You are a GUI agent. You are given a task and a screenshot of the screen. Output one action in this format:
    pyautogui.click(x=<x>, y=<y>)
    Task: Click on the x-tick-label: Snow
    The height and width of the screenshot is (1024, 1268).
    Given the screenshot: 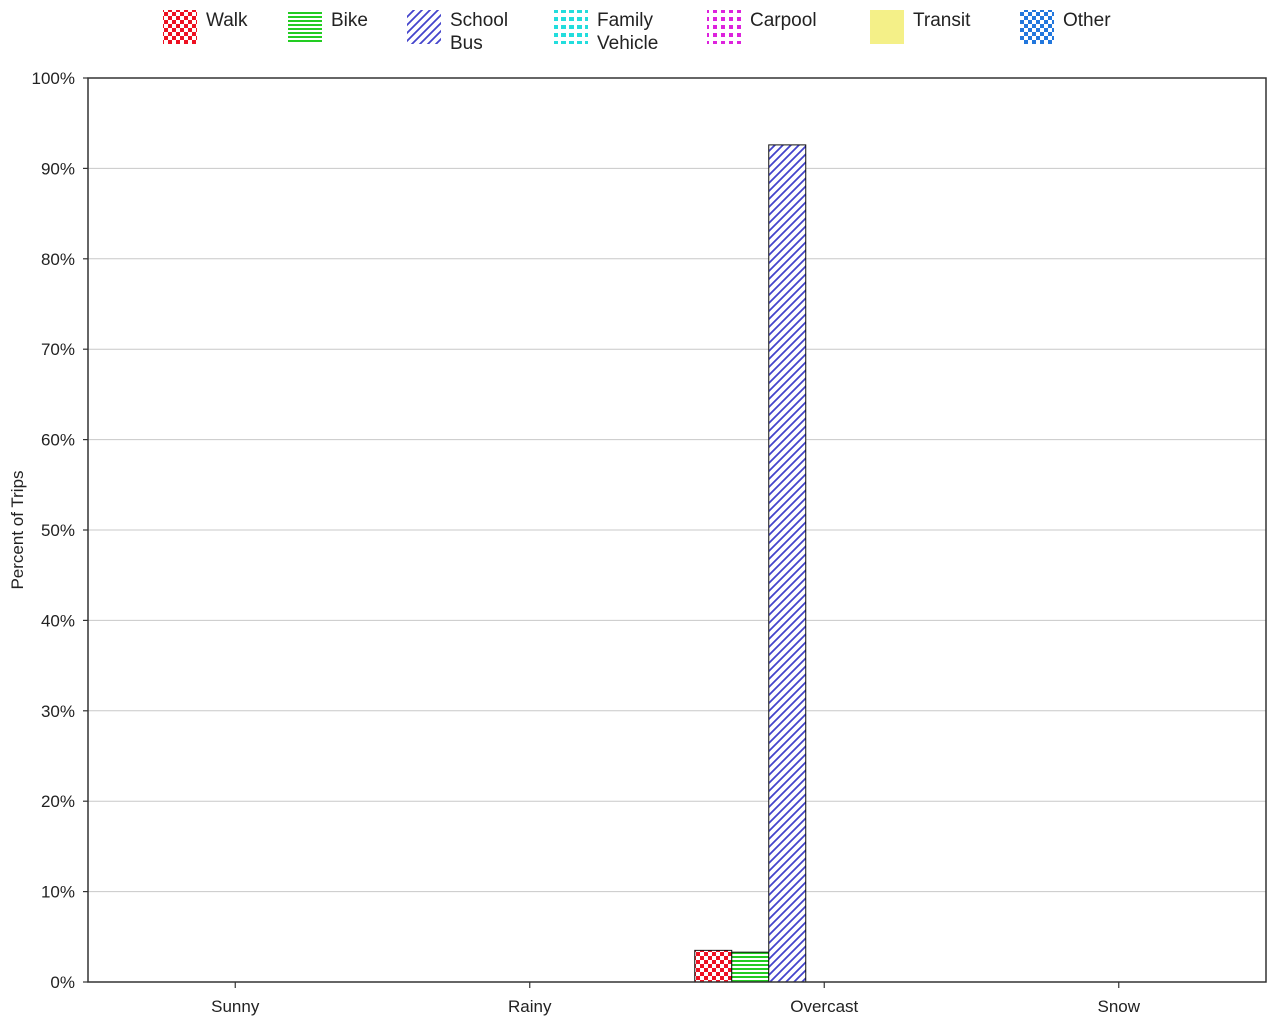 What is the action you would take?
    pyautogui.click(x=1118, y=1006)
    